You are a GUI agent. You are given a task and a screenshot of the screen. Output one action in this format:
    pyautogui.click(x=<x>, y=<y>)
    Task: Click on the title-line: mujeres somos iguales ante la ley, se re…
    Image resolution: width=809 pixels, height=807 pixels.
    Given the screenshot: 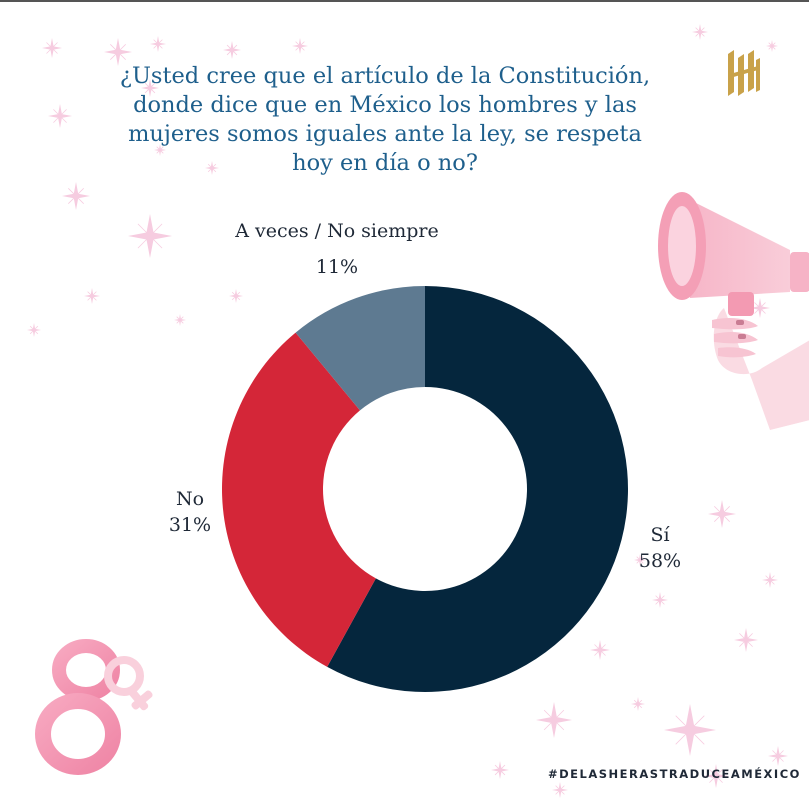 What is the action you would take?
    pyautogui.click(x=385, y=134)
    